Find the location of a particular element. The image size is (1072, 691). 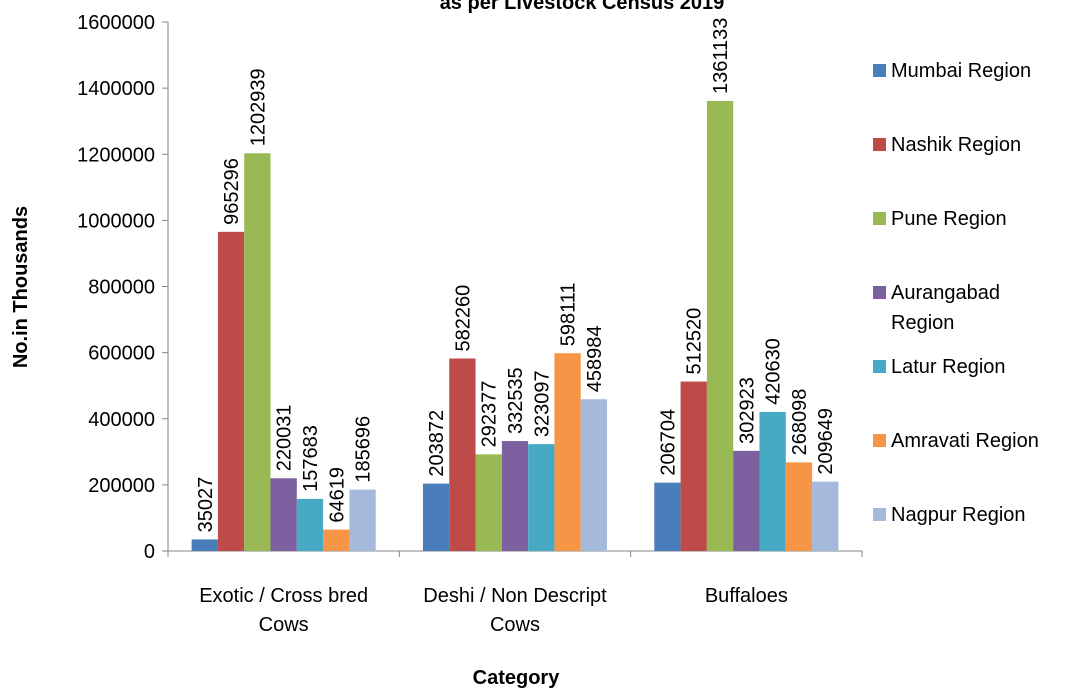

data-label: 292377 is located at coordinates (490, 414).